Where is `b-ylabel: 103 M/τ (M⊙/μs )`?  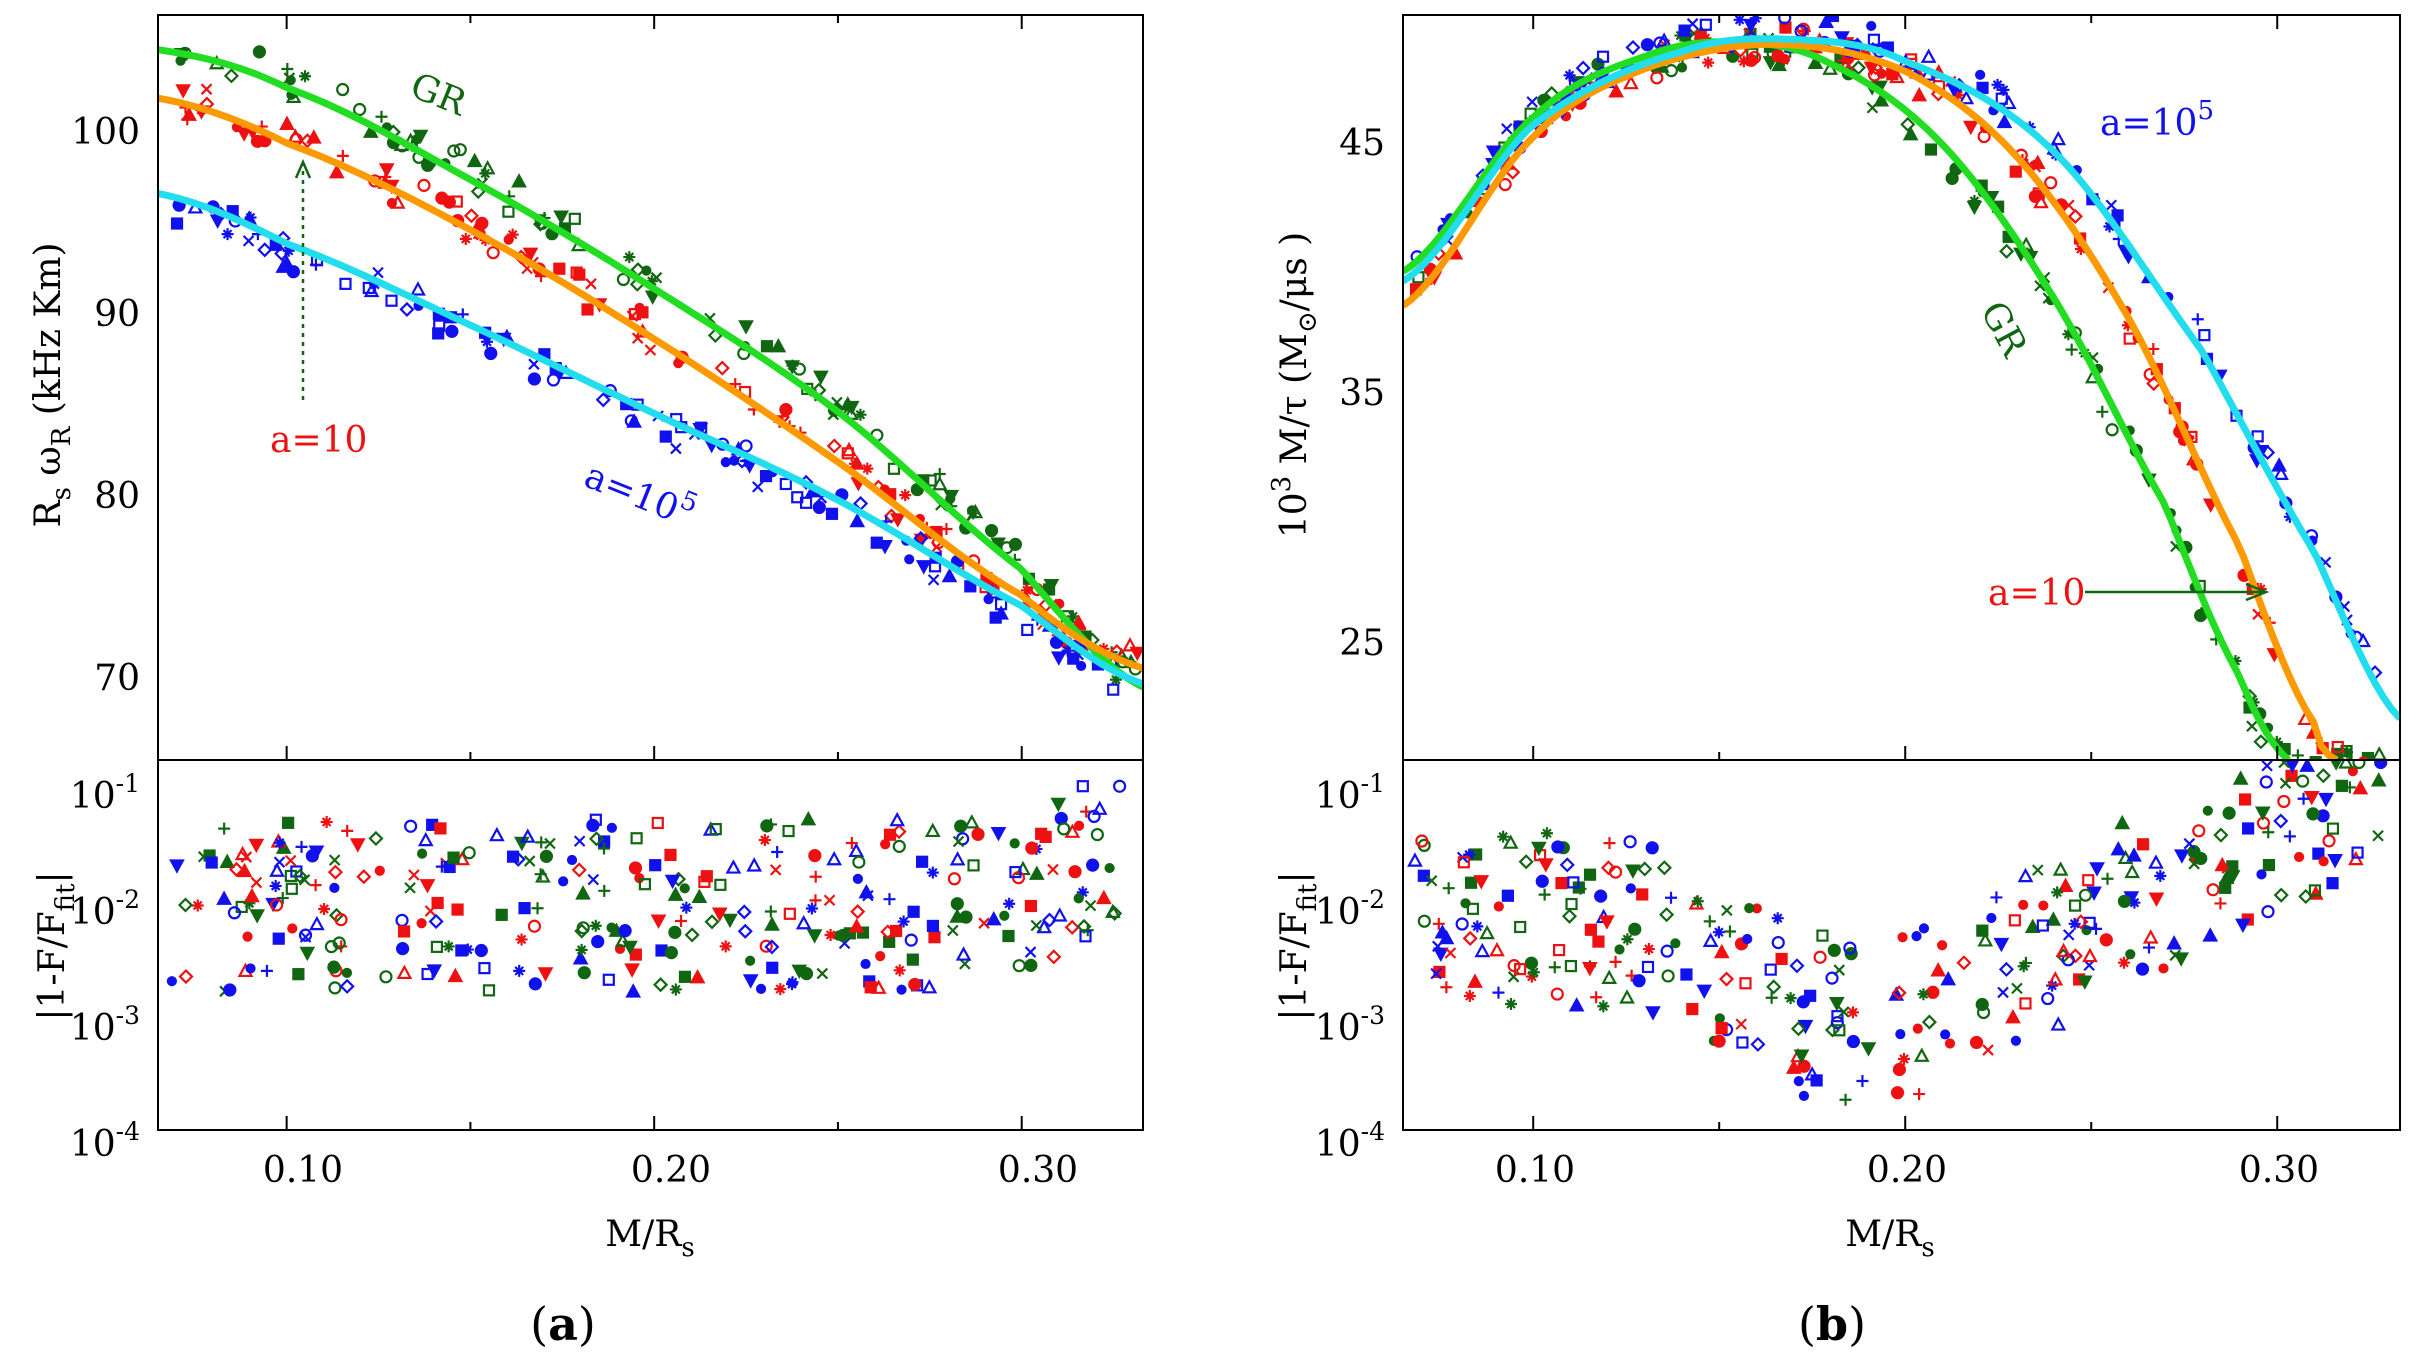 b-ylabel: 103 M/τ (M⊙/μs ) is located at coordinates (1295, 385).